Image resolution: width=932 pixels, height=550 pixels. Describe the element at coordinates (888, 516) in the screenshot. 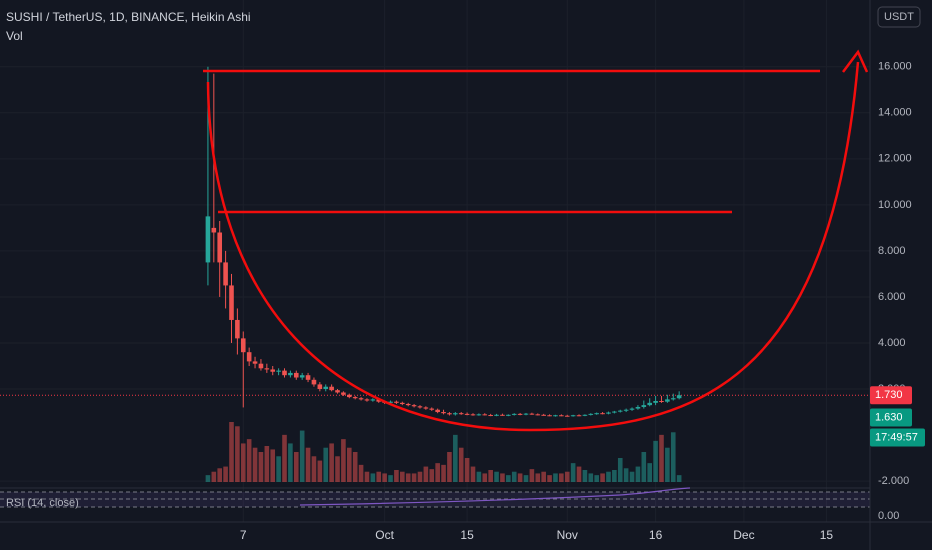

I see `rsi-tick-label: 0.00` at that location.